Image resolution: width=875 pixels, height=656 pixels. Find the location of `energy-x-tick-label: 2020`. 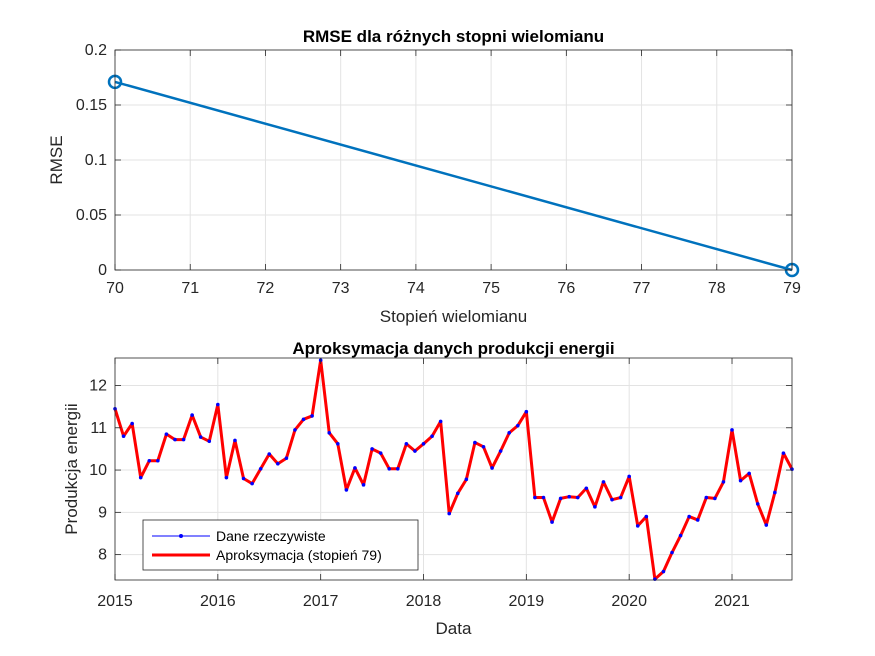

energy-x-tick-label: 2020 is located at coordinates (629, 601).